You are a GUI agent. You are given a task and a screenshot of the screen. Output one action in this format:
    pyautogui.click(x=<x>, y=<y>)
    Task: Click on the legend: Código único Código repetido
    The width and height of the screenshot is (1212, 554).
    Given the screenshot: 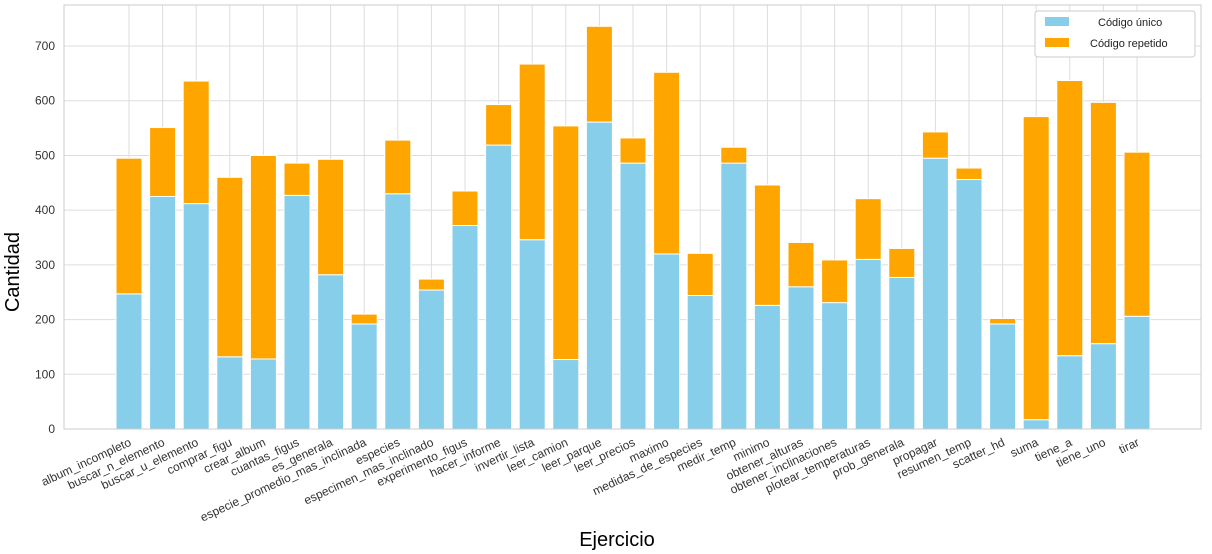 What is the action you would take?
    pyautogui.click(x=1115, y=34)
    